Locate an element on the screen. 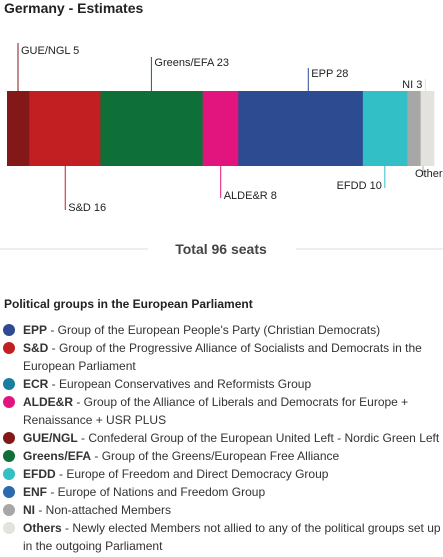 Image resolution: width=443 pixels, height=557 pixels. segment-label: S&D 16 is located at coordinates (87, 208).